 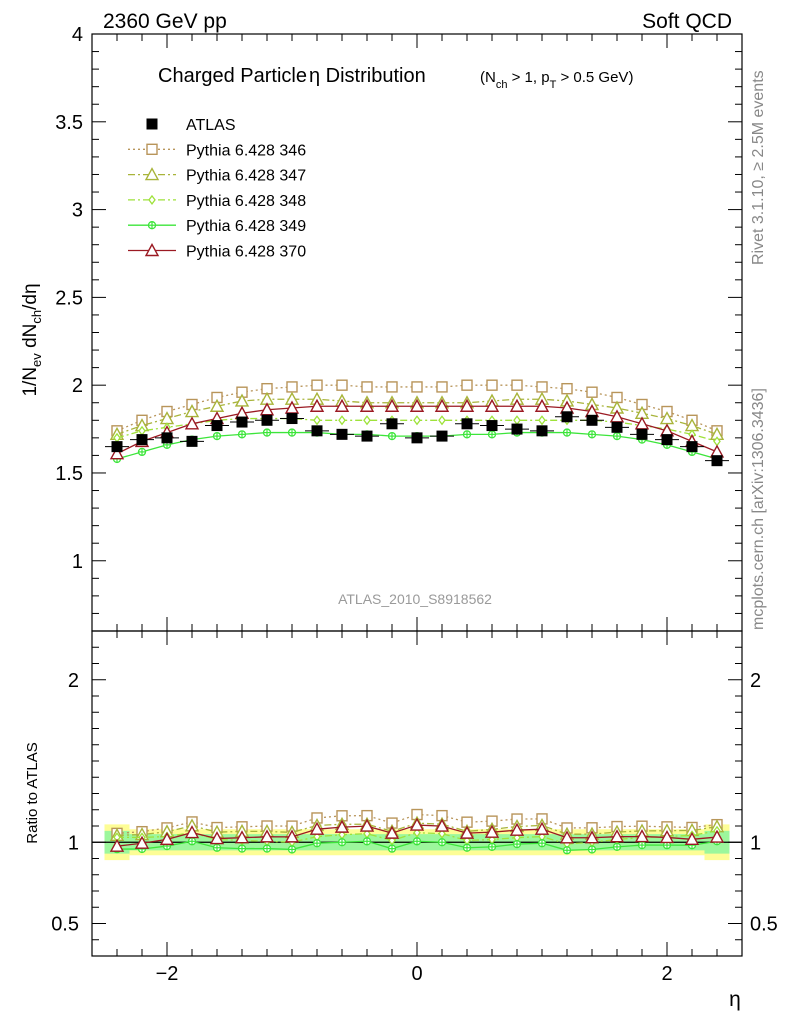 I want to click on main-y-tick-label: 4, so click(x=77, y=35).